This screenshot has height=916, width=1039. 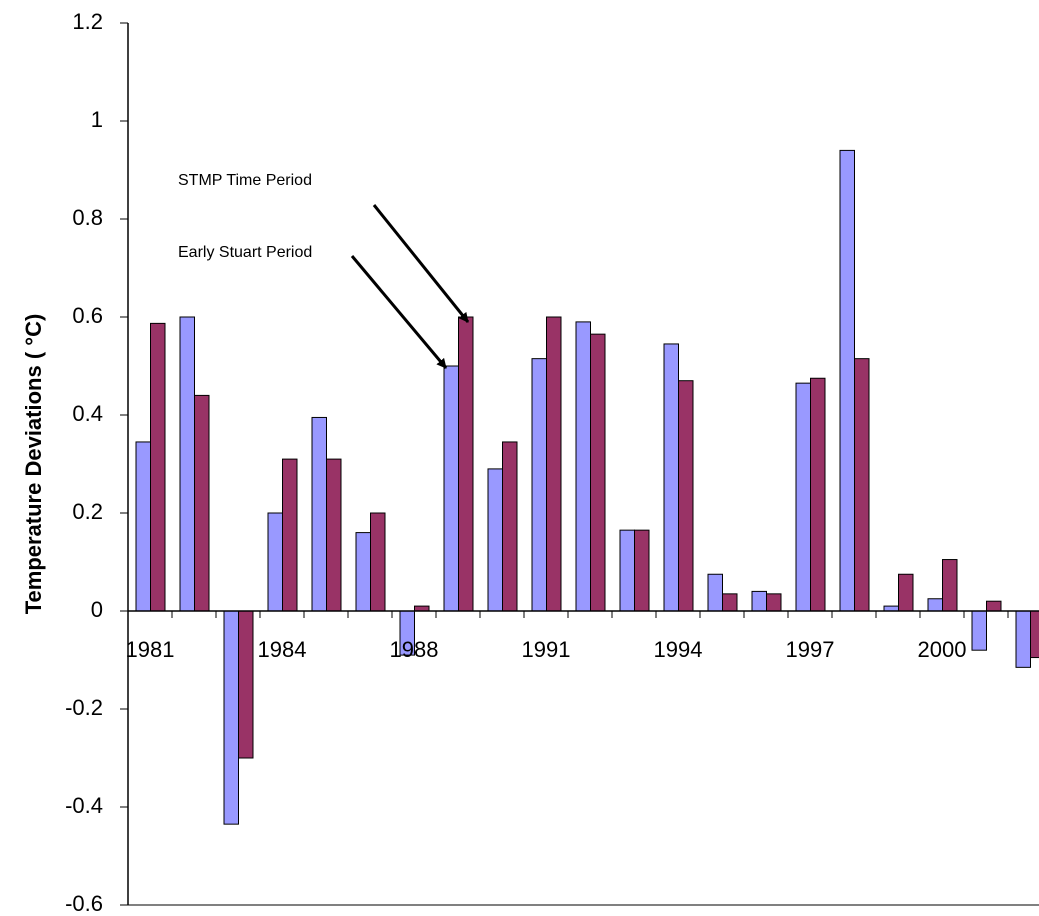 What do you see at coordinates (84, 707) in the screenshot?
I see `y-tick-label: -0.2` at bounding box center [84, 707].